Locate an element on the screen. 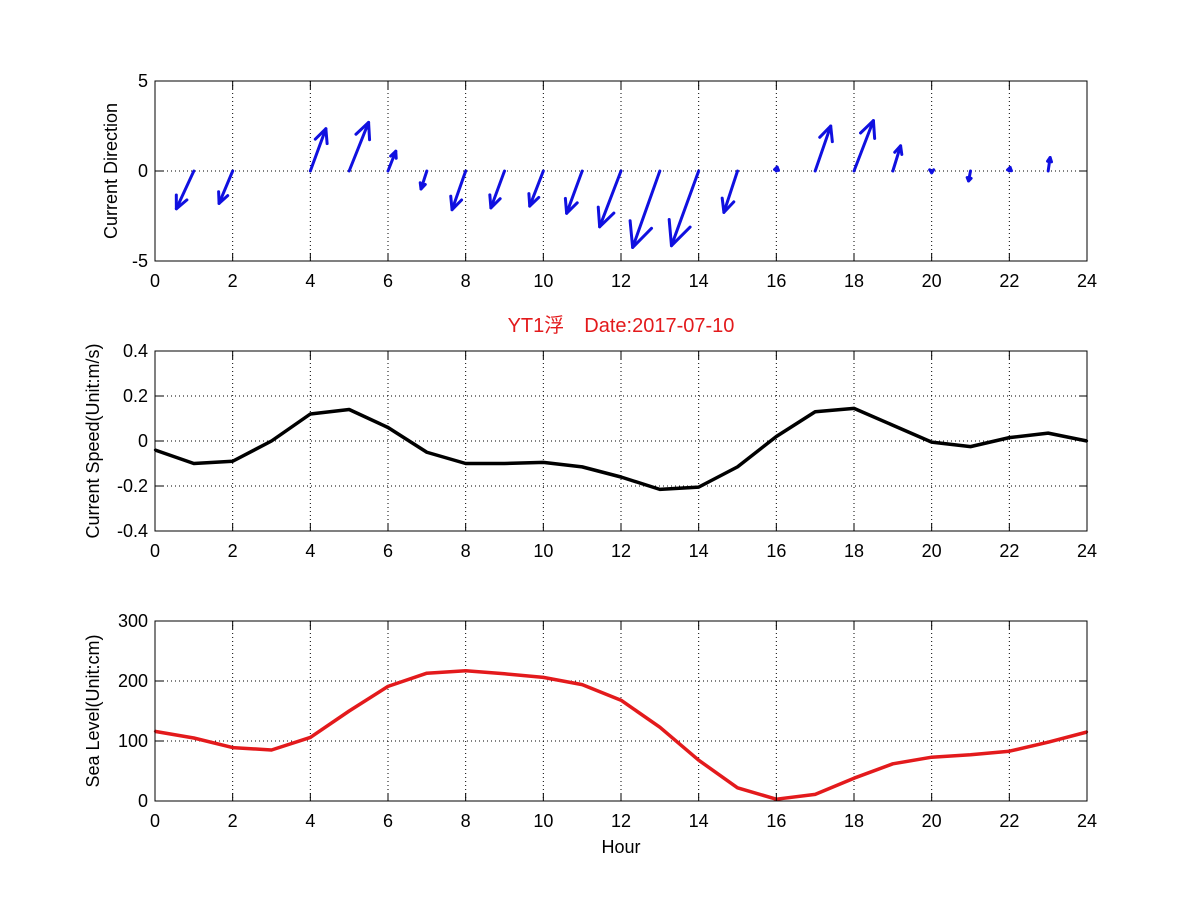 Image resolution: width=1201 pixels, height=901 pixels. y-tick-label: 100 is located at coordinates (133, 741).